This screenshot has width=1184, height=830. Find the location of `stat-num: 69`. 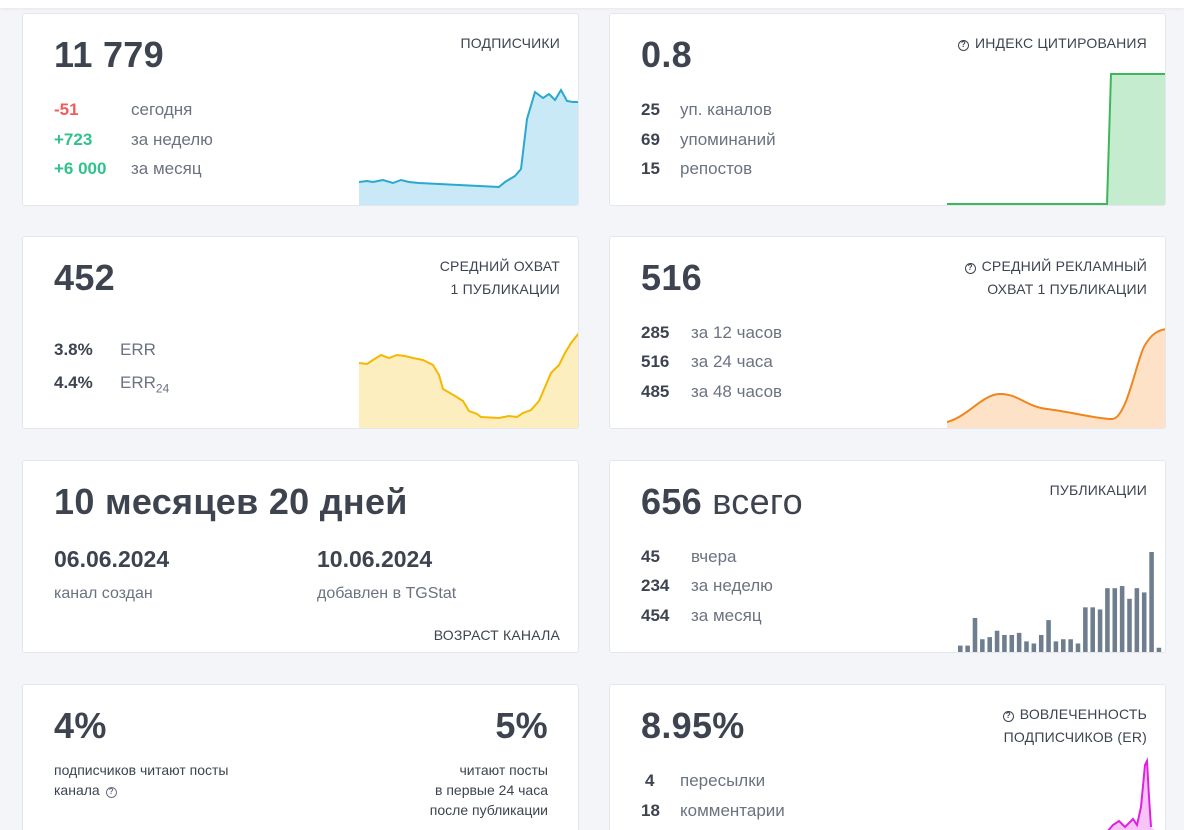

stat-num: 69 is located at coordinates (650, 139).